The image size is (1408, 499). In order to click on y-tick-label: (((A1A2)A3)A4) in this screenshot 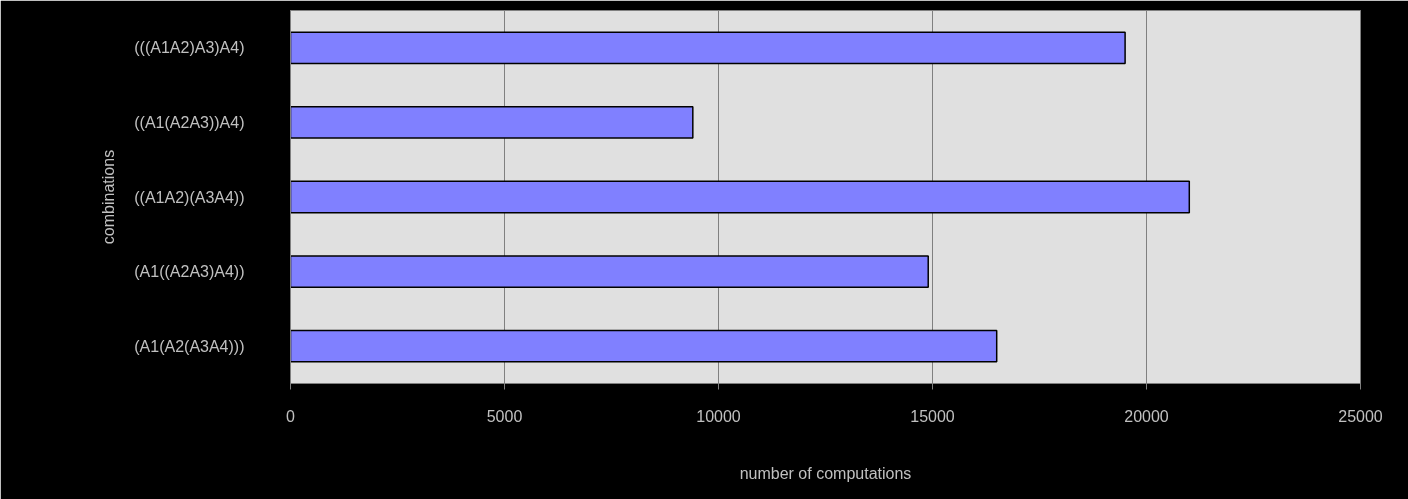, I will do `click(189, 48)`.